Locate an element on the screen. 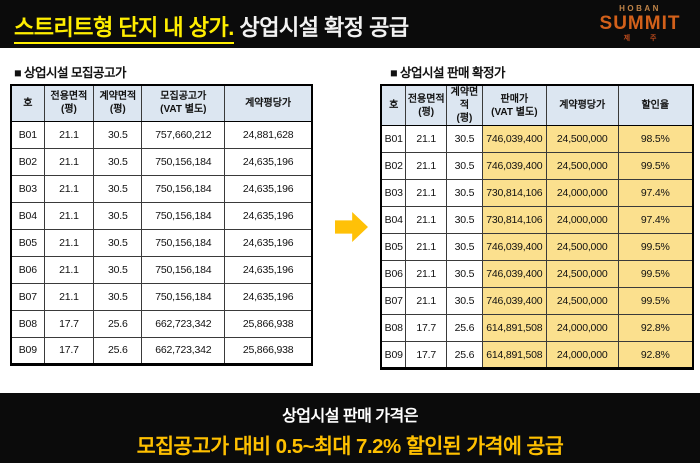  table-row: B03 21.1 30.5 730,814,106 24,000,000 97.4% is located at coordinates (537, 193).